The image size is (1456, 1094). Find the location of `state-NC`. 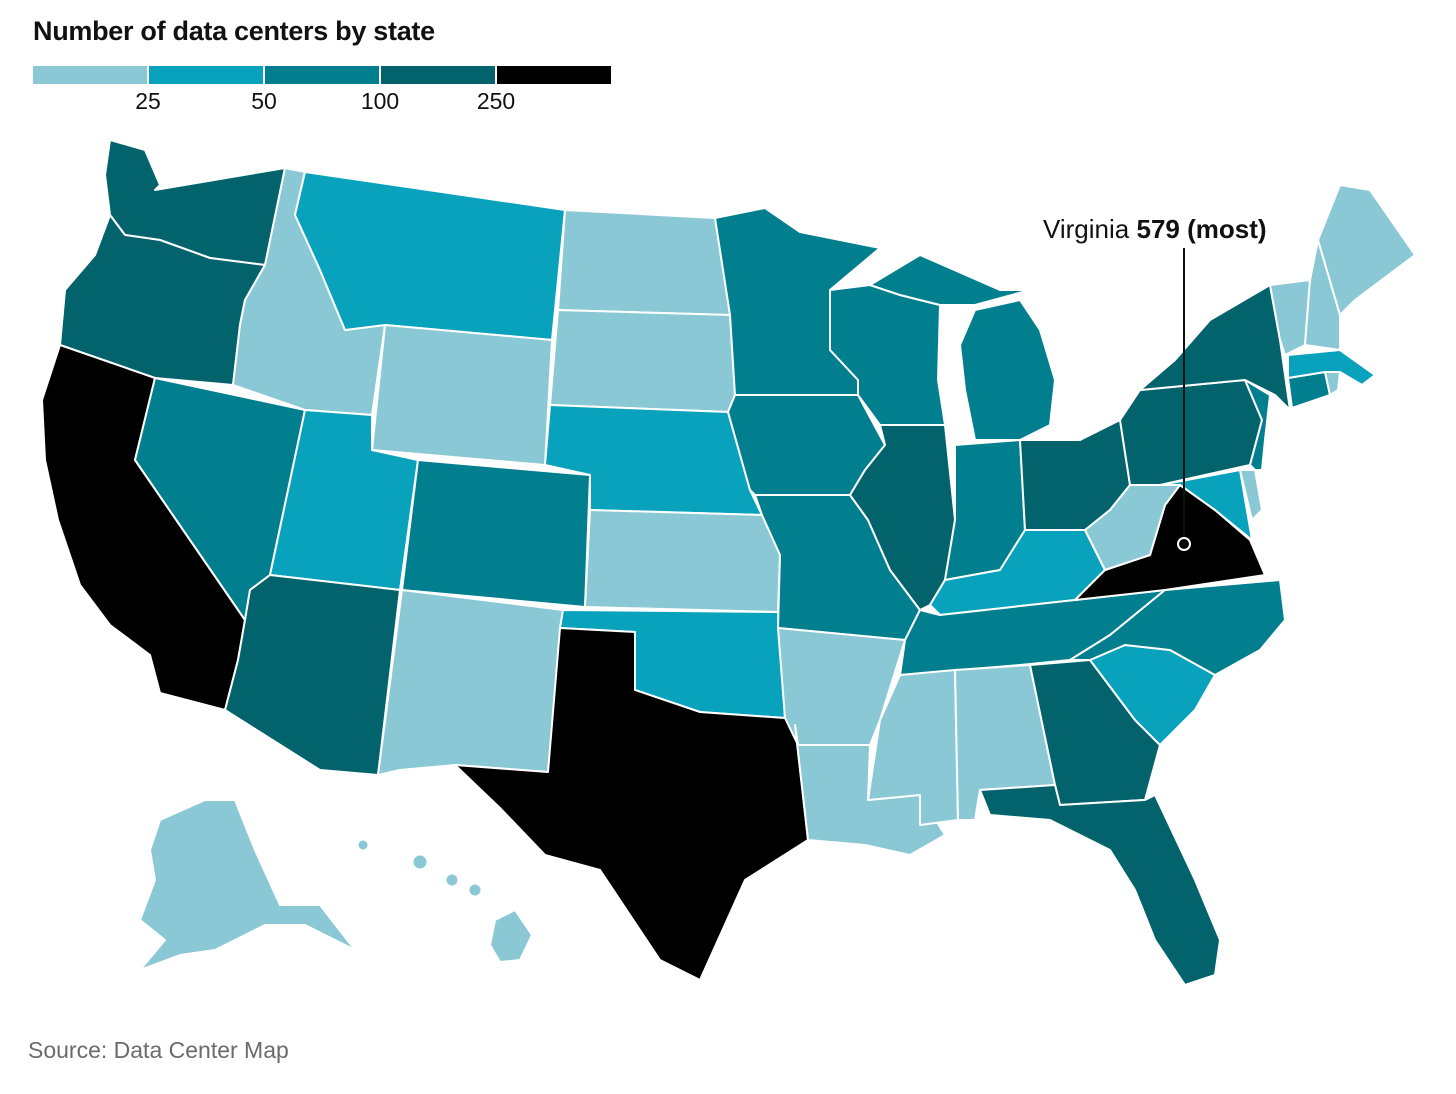

state-NC is located at coordinates (1177, 627).